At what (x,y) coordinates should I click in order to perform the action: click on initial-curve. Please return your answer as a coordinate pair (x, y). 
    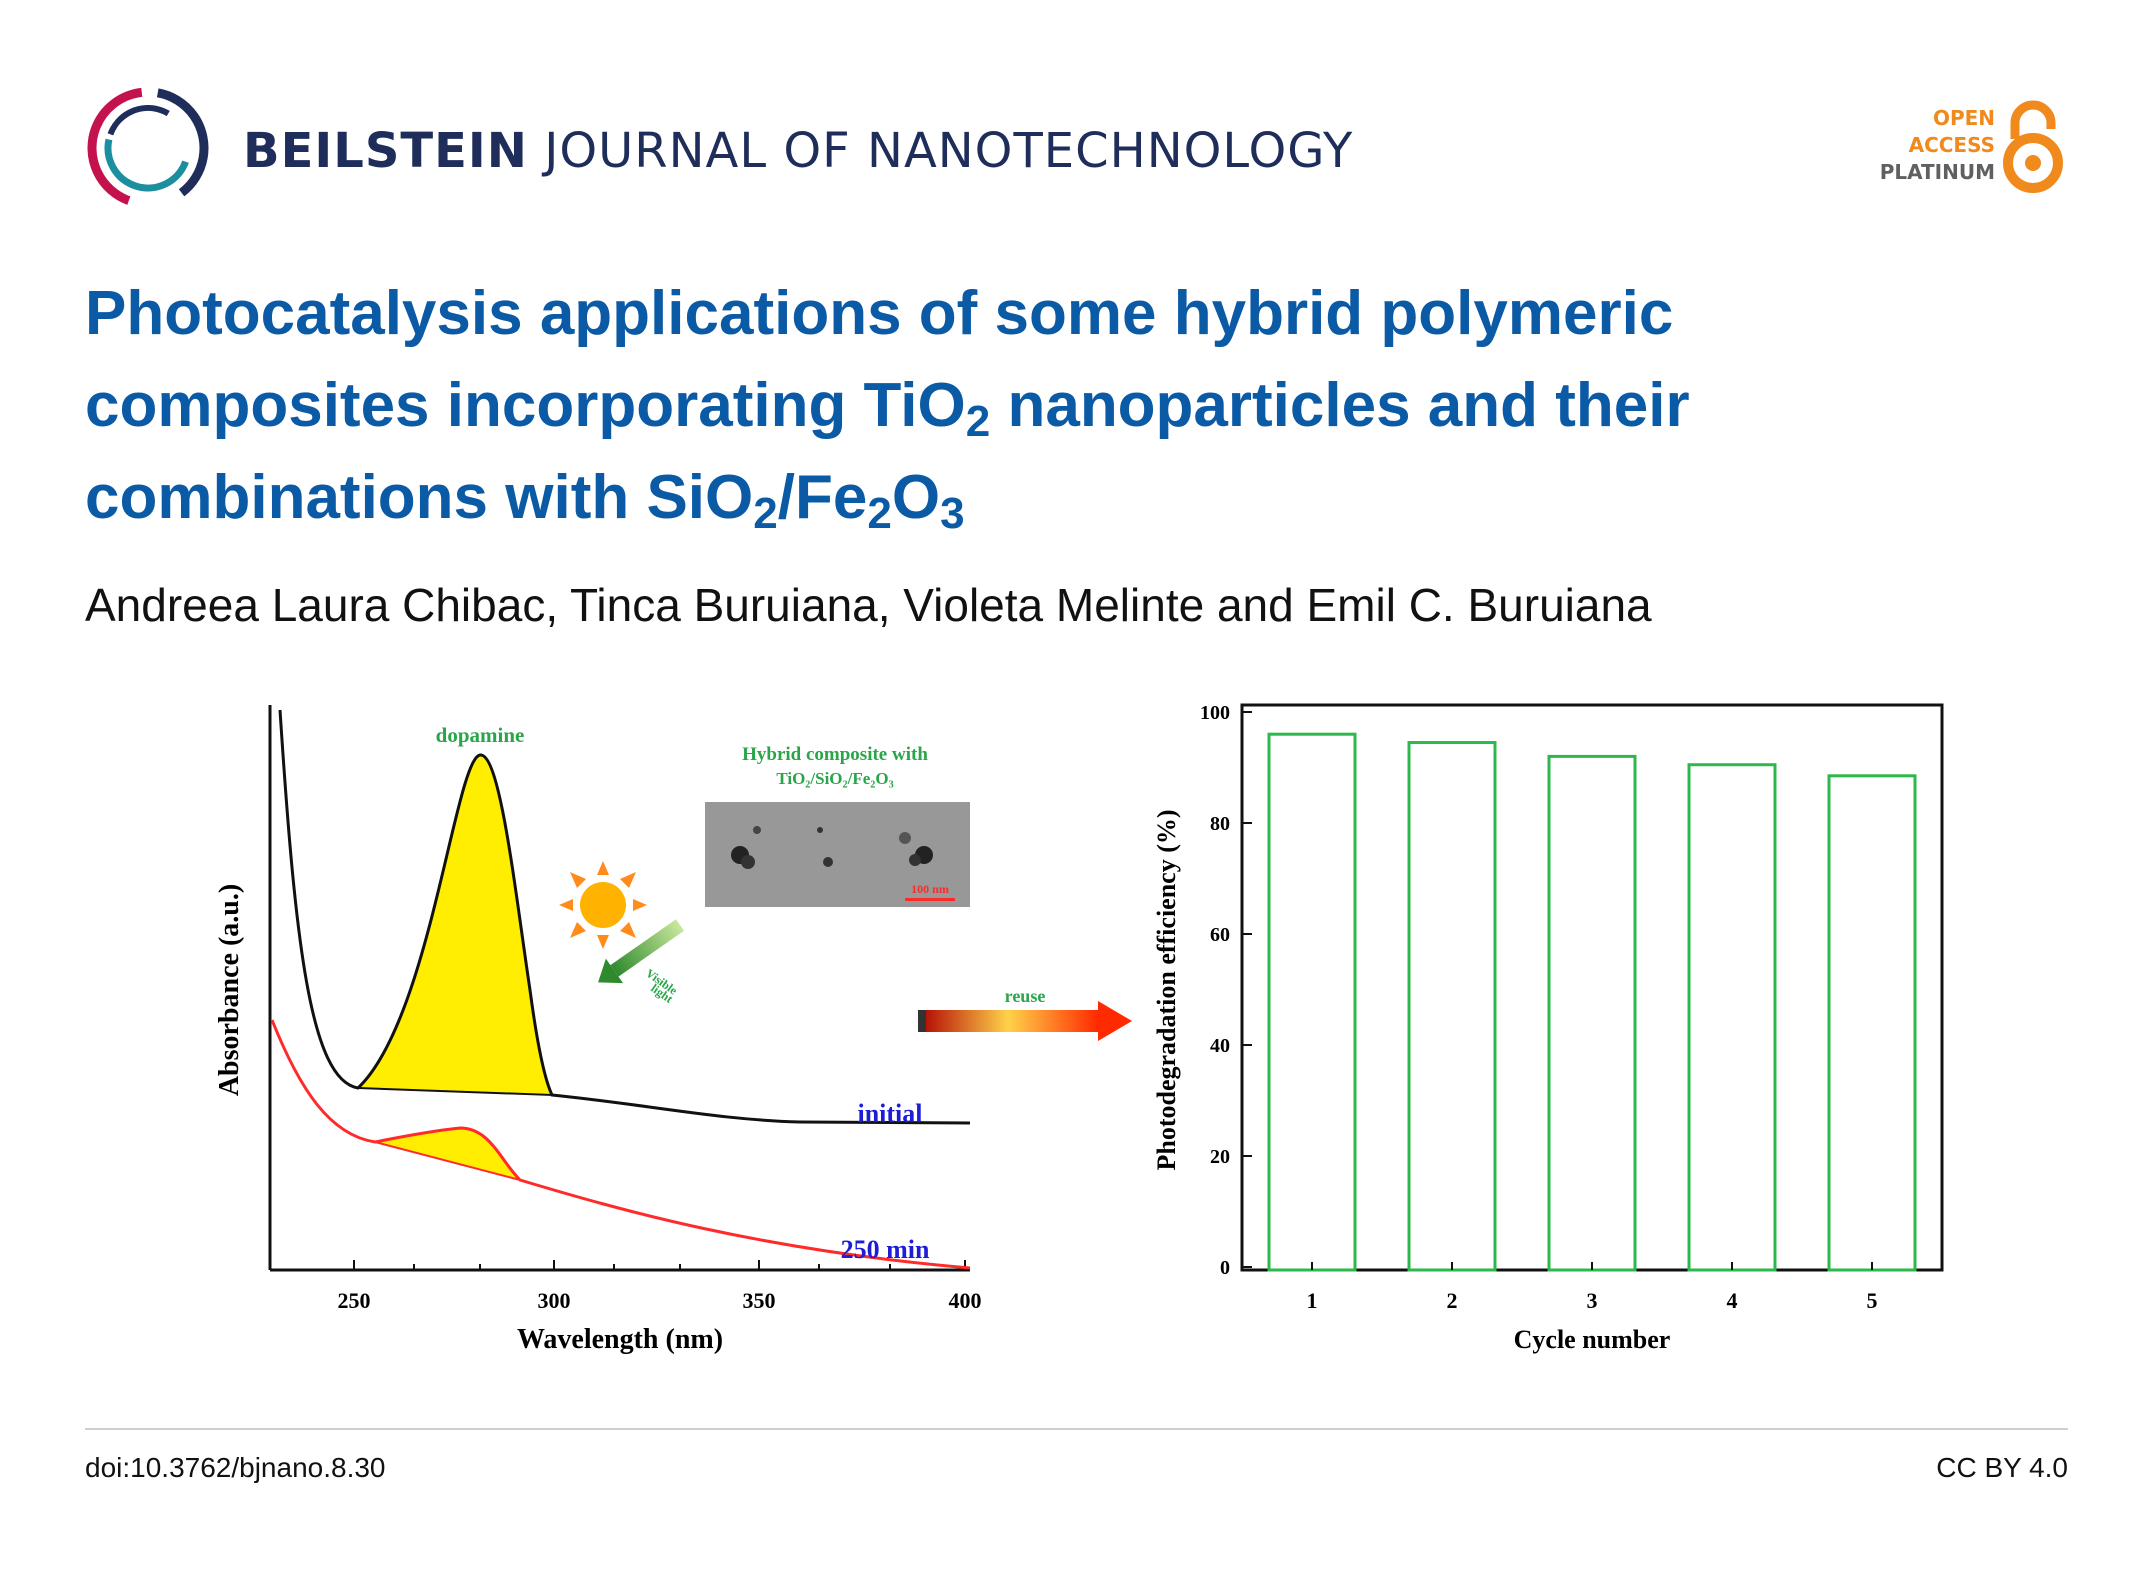
    Looking at the image, I should click on (624, 917).